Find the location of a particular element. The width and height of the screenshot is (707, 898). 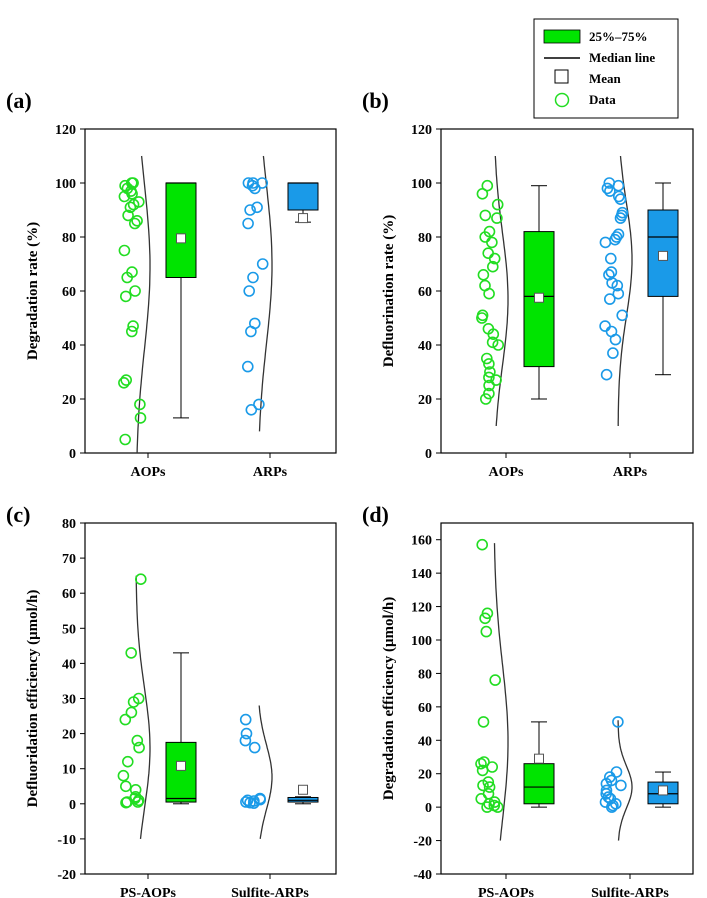

x-tick-label: Sulfite-ARPs is located at coordinates (270, 892).